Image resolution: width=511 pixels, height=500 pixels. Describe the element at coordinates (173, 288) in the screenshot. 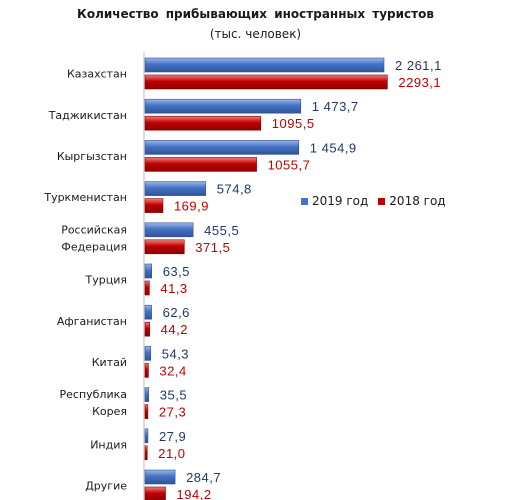

I see `data-label-2018: 41,3` at that location.